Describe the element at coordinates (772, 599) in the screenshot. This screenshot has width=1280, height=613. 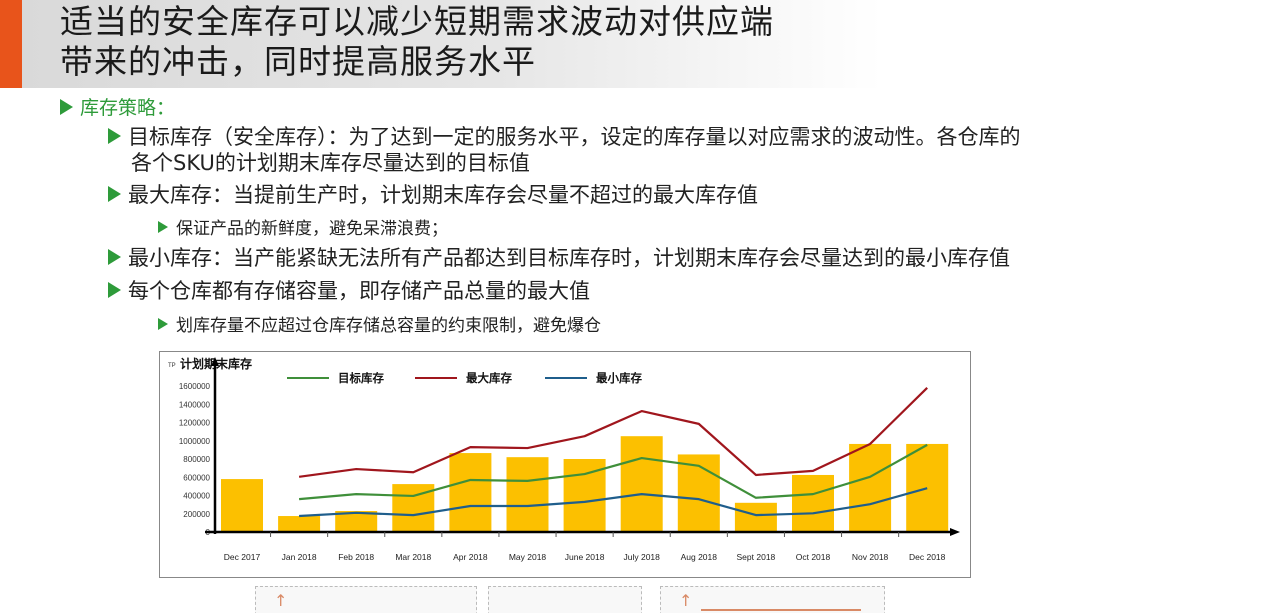
I see `placeholder-panel-3: ↑` at that location.